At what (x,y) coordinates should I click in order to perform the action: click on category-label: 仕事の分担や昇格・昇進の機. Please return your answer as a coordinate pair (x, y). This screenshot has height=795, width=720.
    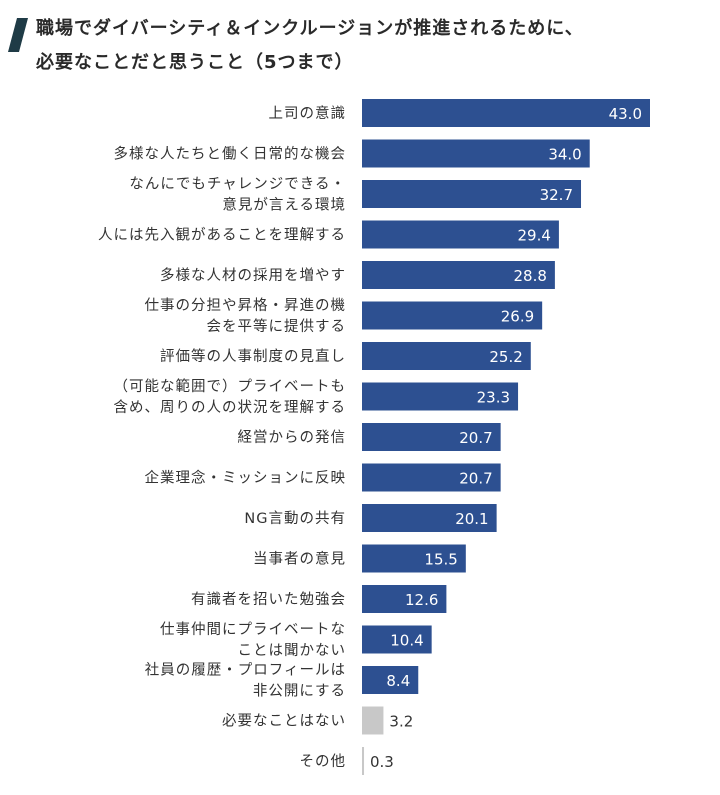
    Looking at the image, I should click on (246, 305).